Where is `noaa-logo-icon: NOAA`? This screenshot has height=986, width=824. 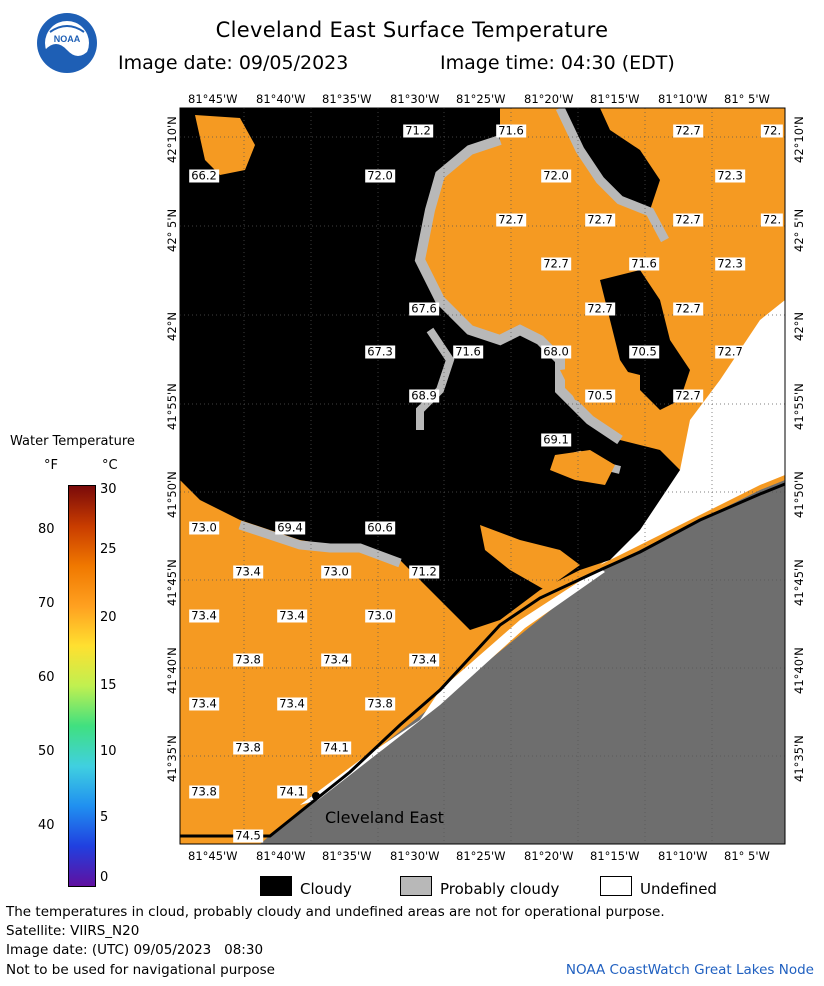
noaa-logo-icon: NOAA is located at coordinates (67, 43).